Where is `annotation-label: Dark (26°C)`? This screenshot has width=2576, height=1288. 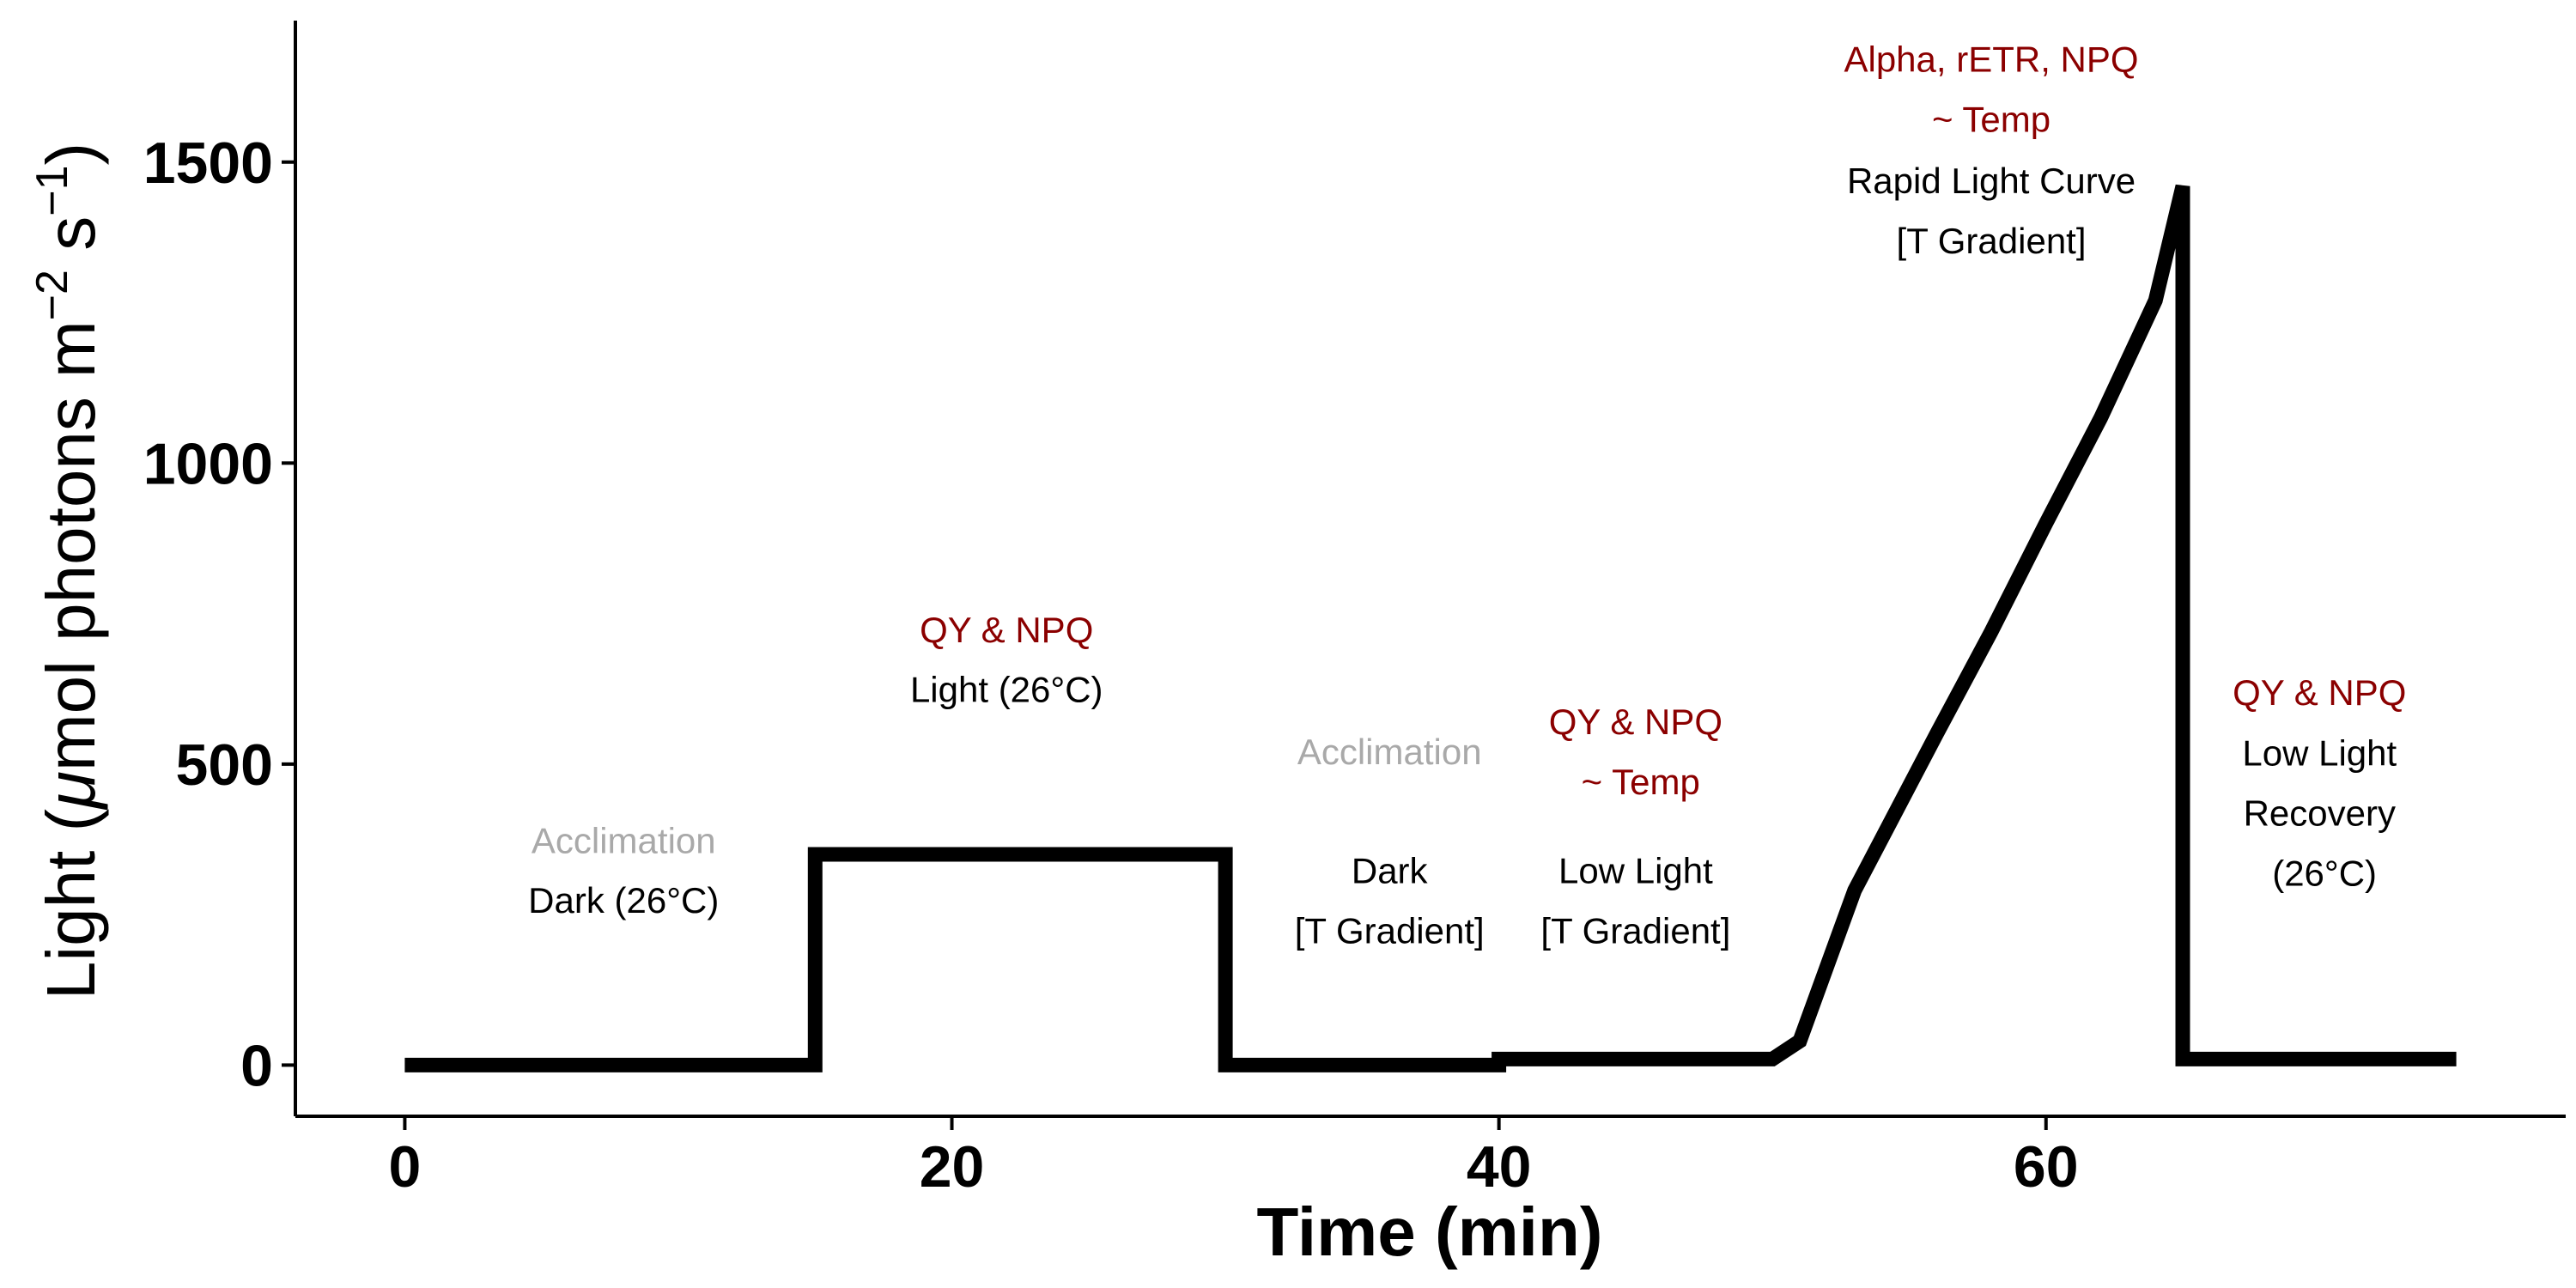 annotation-label: Dark (26°C) is located at coordinates (623, 900).